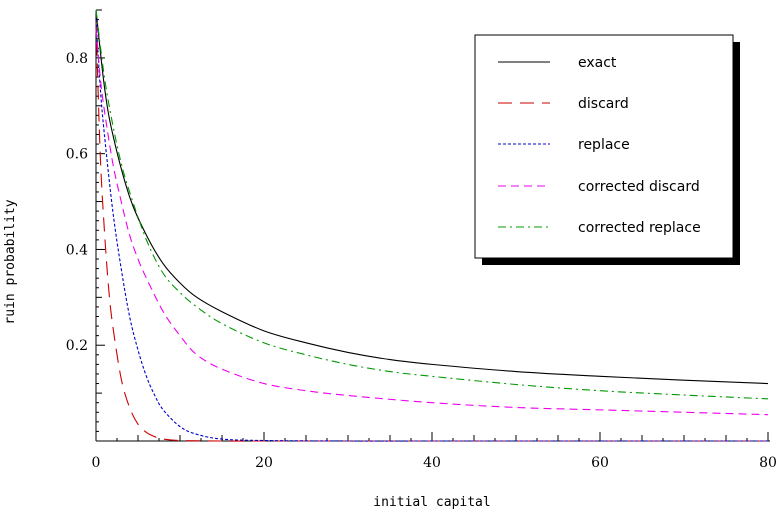 The height and width of the screenshot is (516, 780). Describe the element at coordinates (264, 463) in the screenshot. I see `x-tick-label: 20` at that location.